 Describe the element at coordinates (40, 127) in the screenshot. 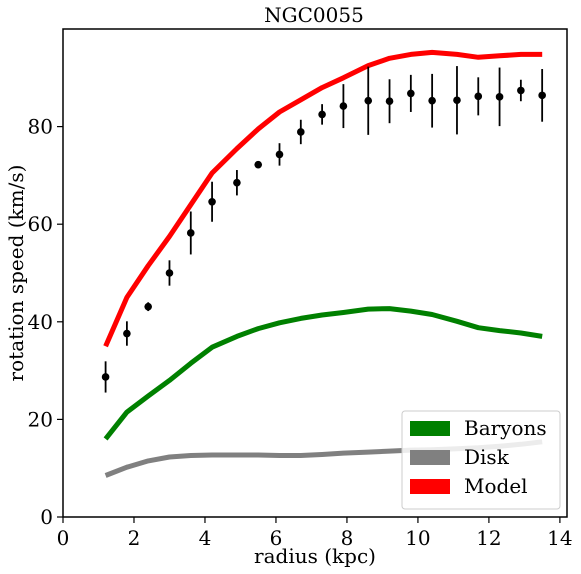

I see `y-tick-label: 80` at that location.